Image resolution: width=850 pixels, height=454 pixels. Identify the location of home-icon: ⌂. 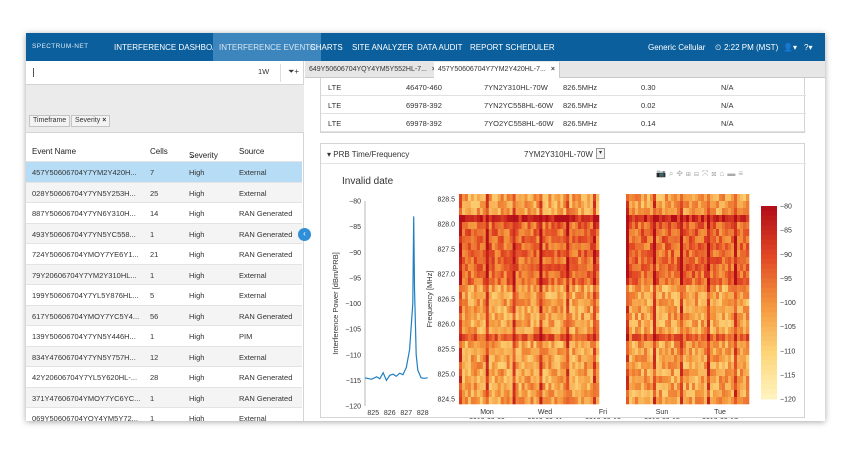
(723, 173).